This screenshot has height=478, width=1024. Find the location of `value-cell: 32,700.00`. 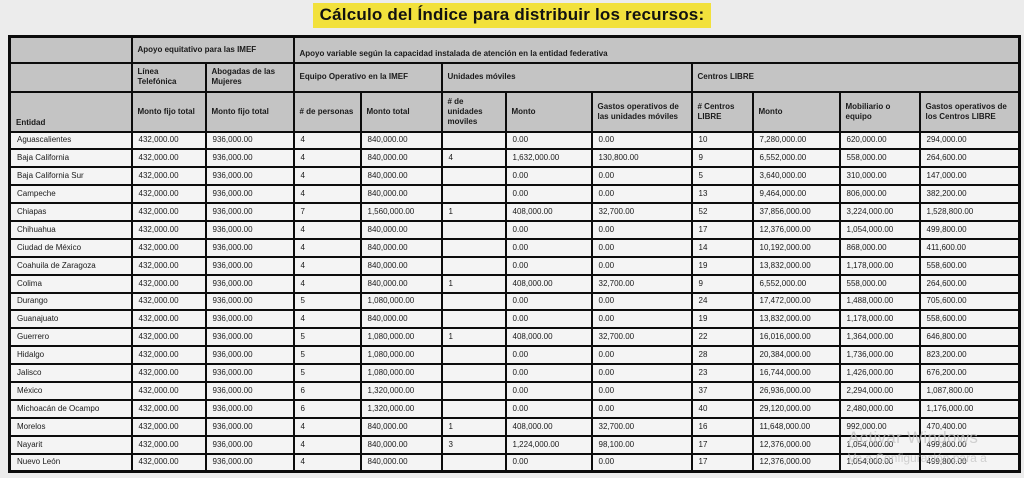

value-cell: 32,700.00 is located at coordinates (641, 337).